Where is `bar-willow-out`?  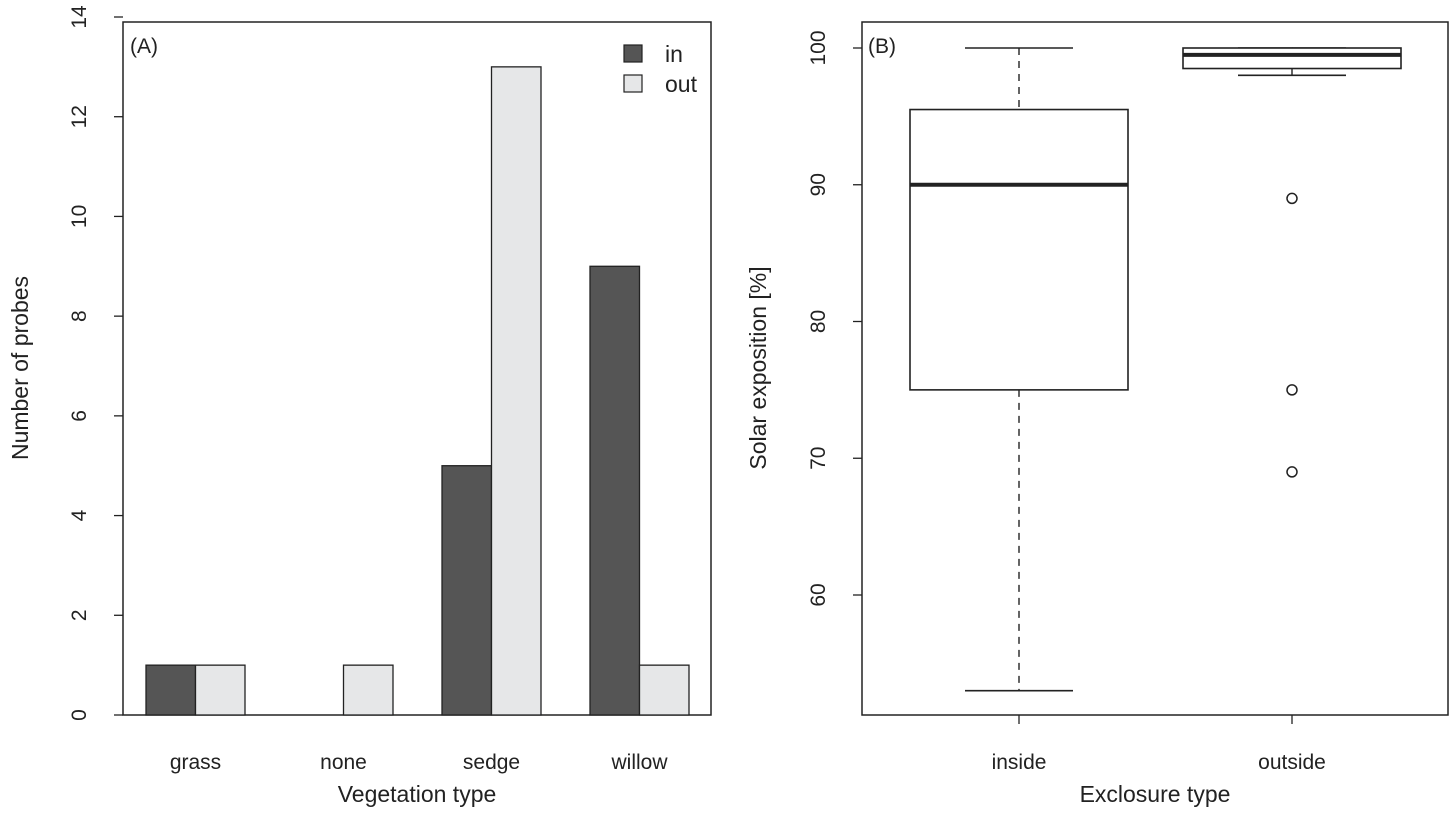 bar-willow-out is located at coordinates (664, 690).